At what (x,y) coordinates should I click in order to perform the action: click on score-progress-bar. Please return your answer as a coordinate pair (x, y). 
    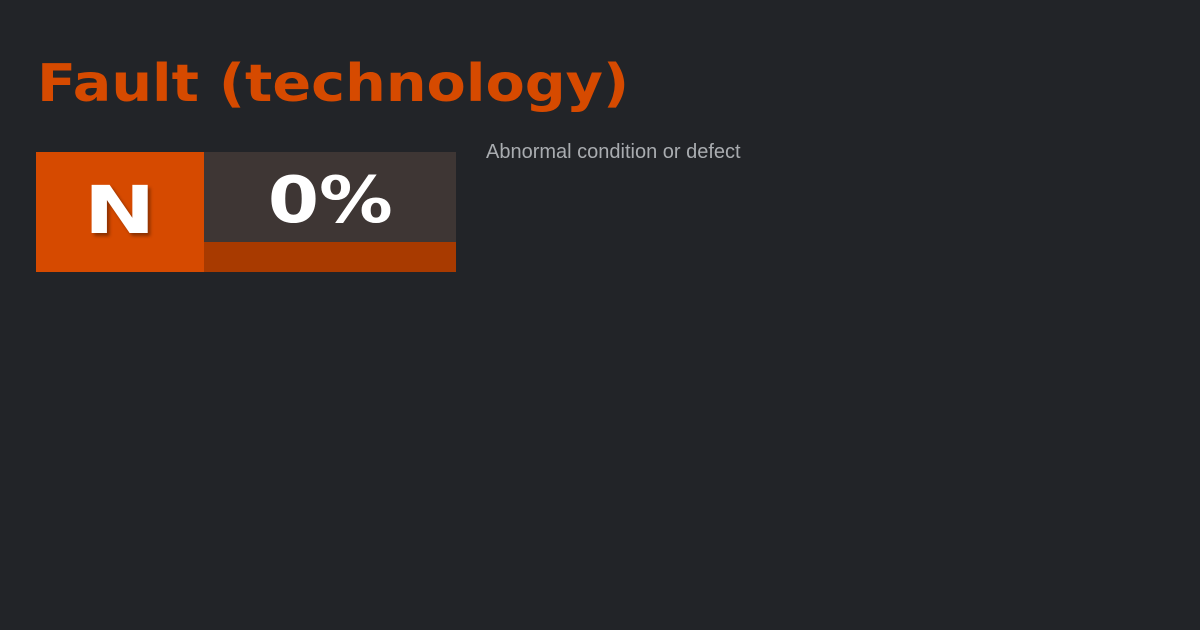
    Looking at the image, I should click on (330, 257).